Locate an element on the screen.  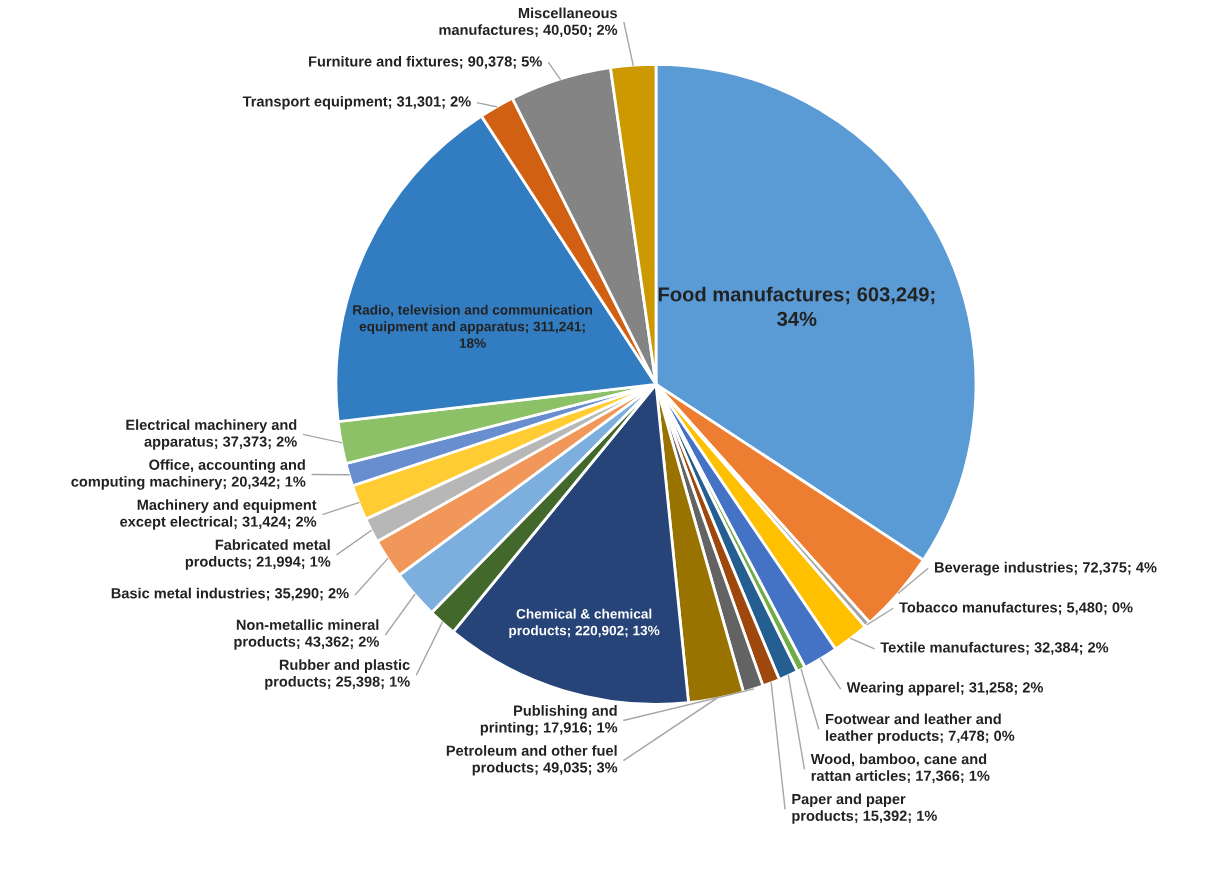
slice-label: Fabricated metal products; 21,994; 1% is located at coordinates (258, 554).